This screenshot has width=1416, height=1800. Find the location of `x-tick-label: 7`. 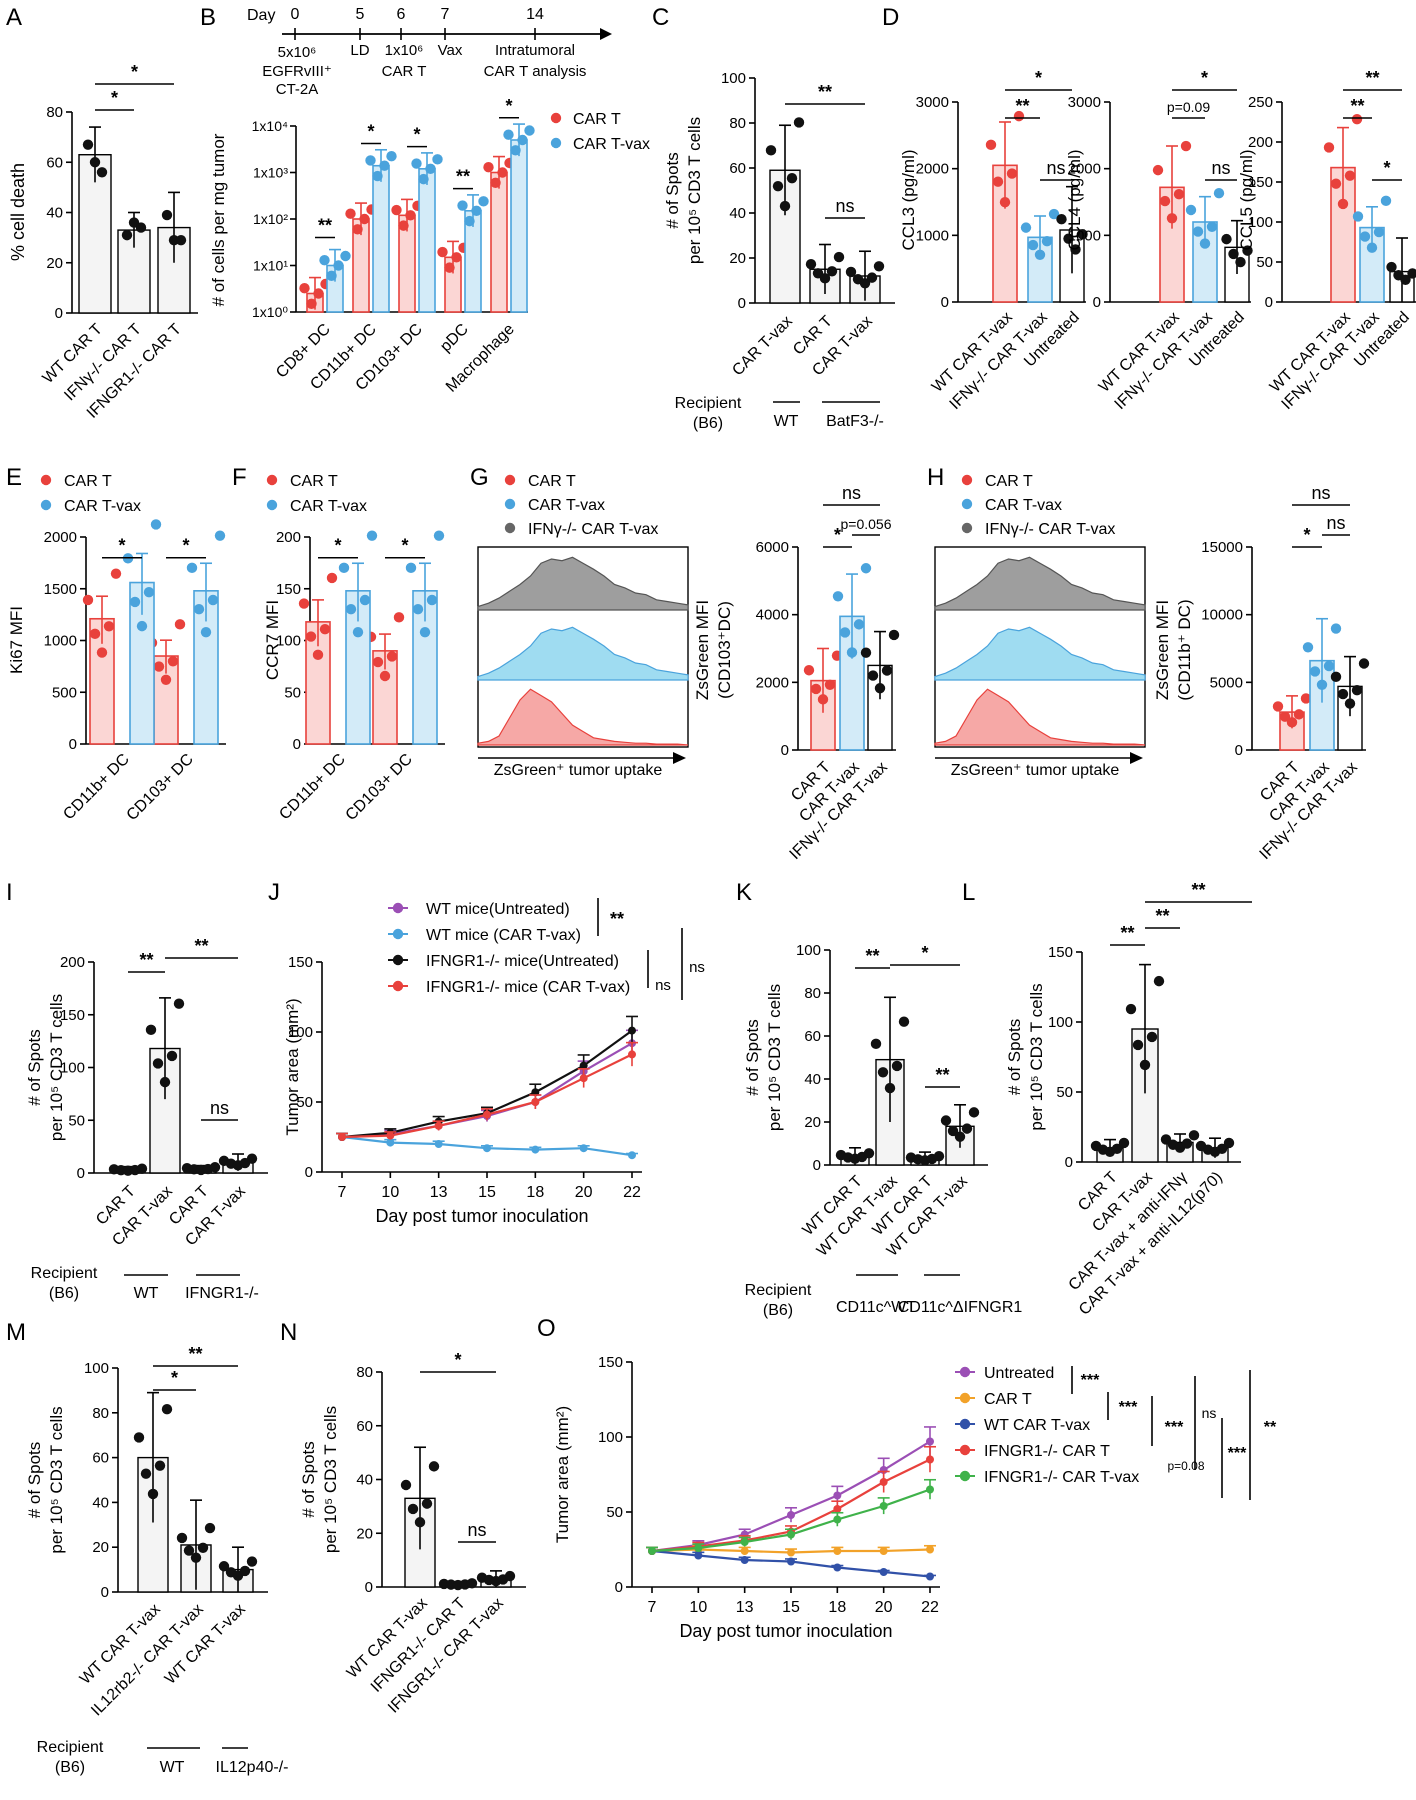

x-tick-label: 7 is located at coordinates (342, 1192).